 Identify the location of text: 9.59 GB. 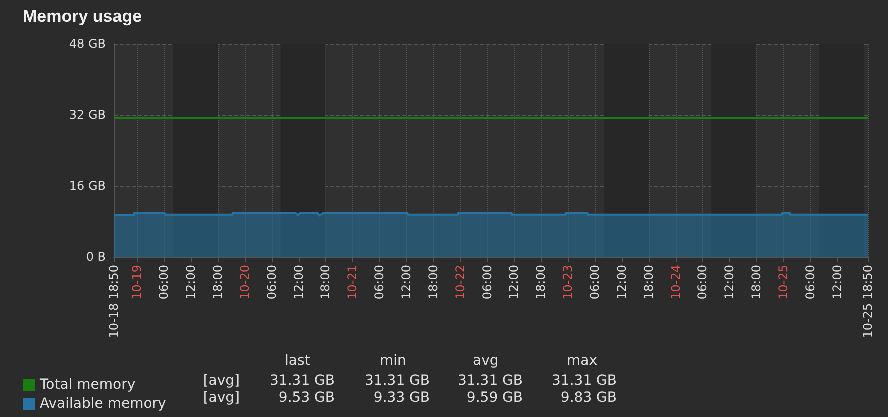
(495, 398).